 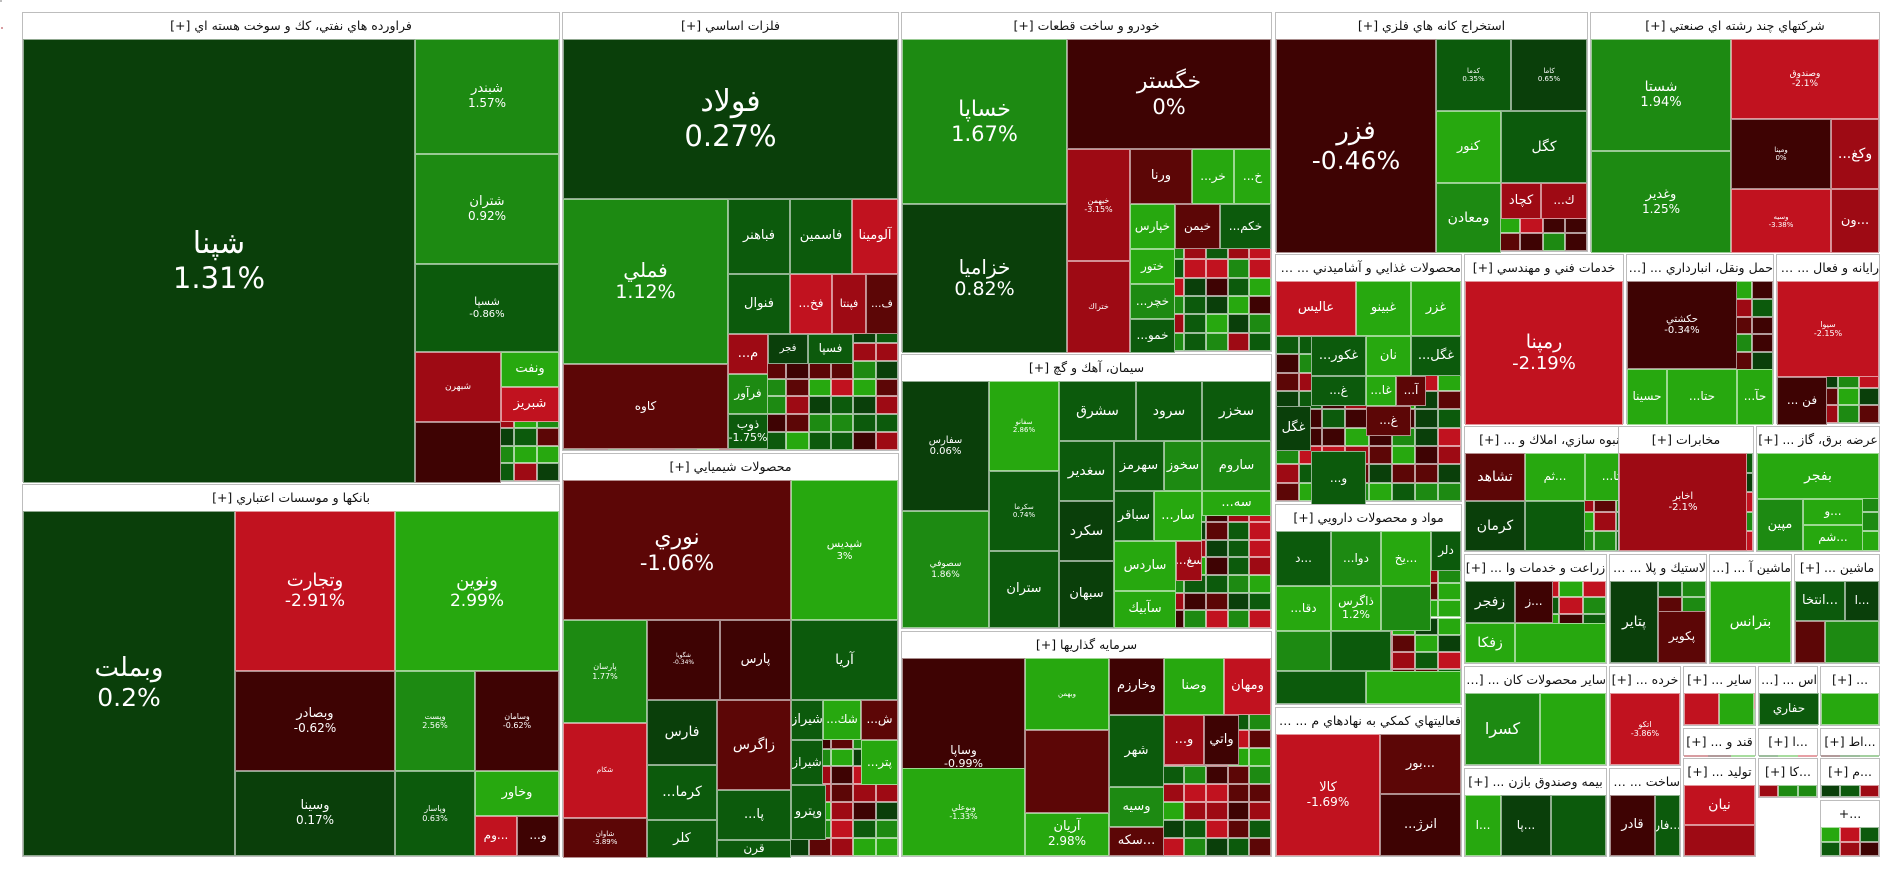 What do you see at coordinates (1645, 782) in the screenshot?
I see `sector-title: ساخت ... [+]` at bounding box center [1645, 782].